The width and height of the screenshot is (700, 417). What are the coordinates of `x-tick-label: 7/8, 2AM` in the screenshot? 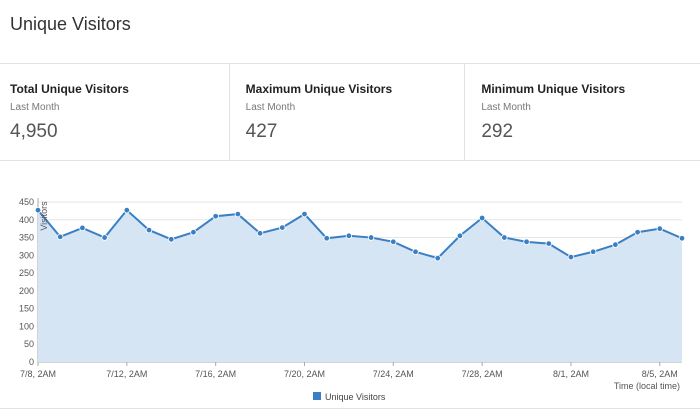 It's located at (38, 374).